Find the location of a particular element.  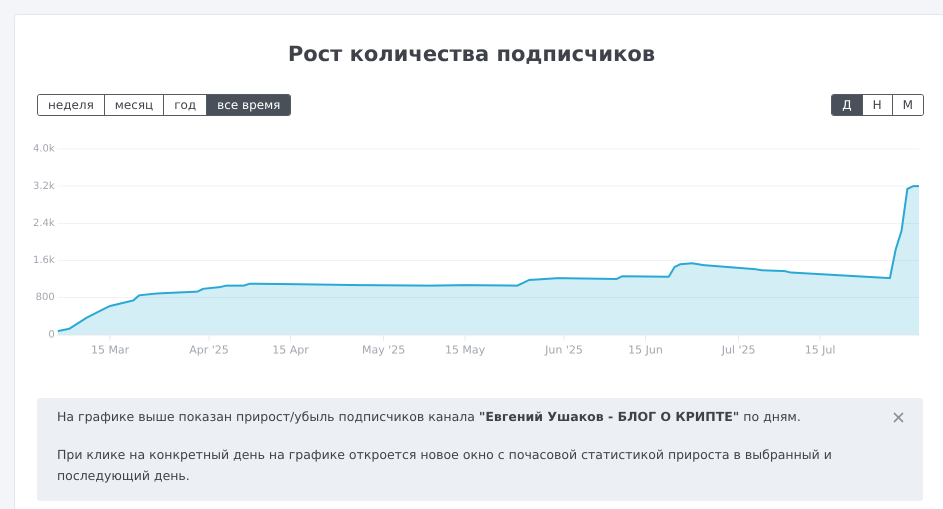

x-tick-label: 15 May is located at coordinates (465, 349).